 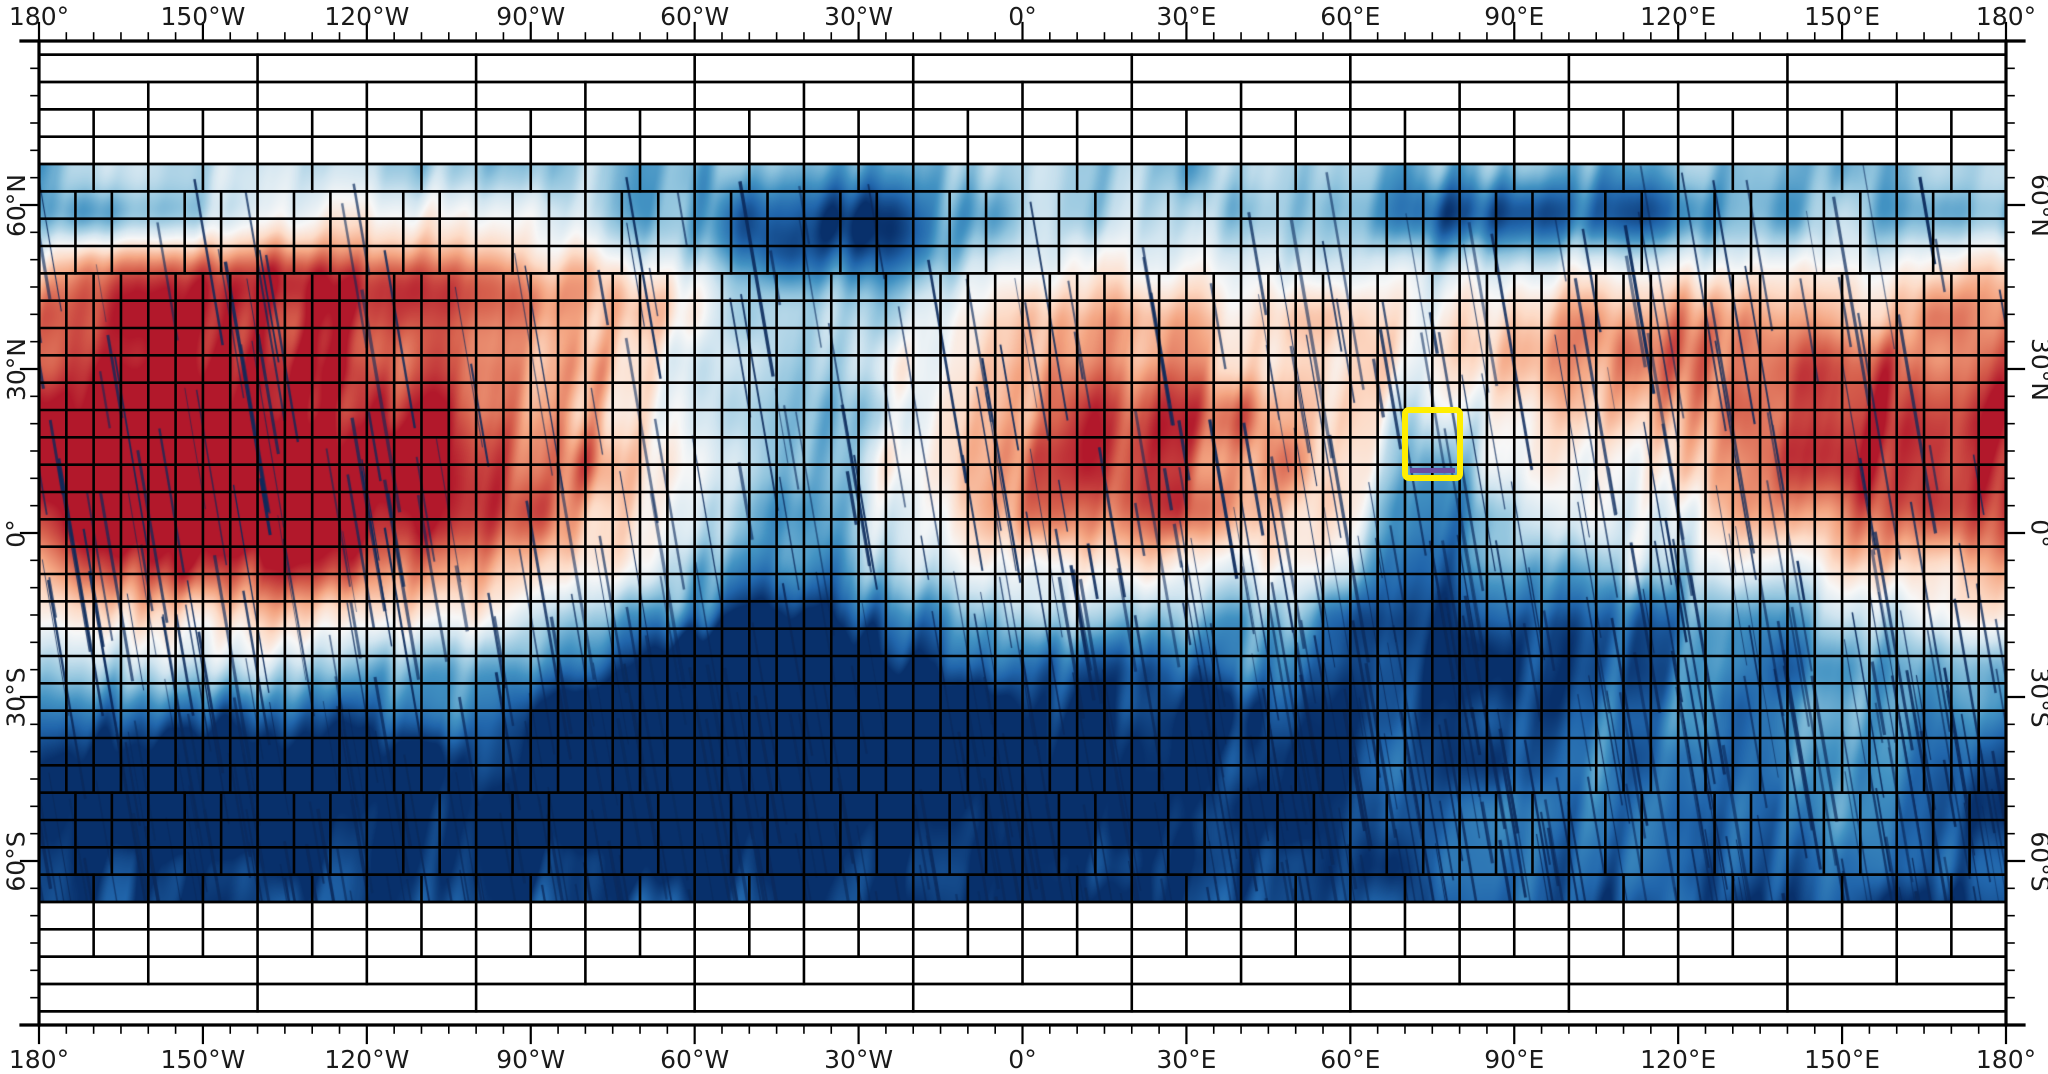 What do you see at coordinates (16, 697) in the screenshot?
I see `left-lat-label: 30°S` at bounding box center [16, 697].